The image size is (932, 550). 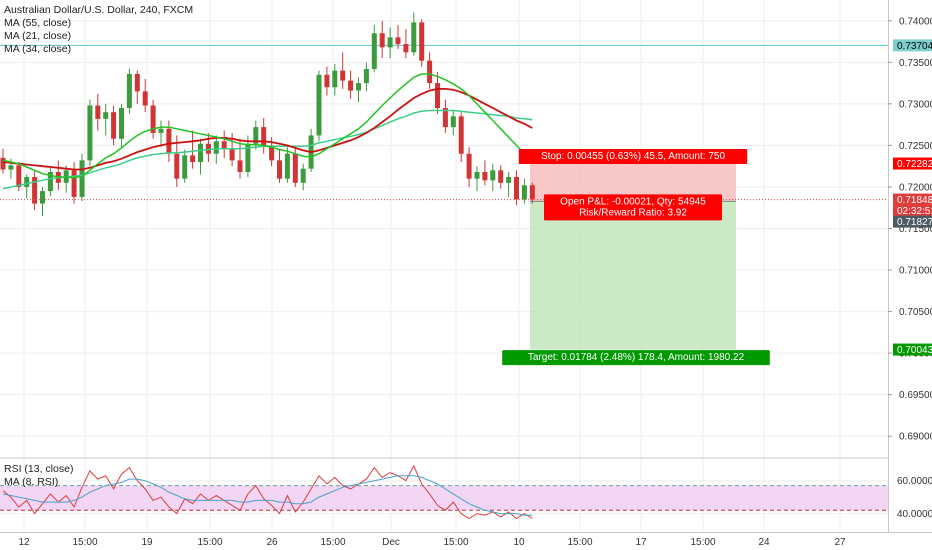 What do you see at coordinates (37, 49) in the screenshot?
I see `legend-ma34: MA (34, close)` at bounding box center [37, 49].